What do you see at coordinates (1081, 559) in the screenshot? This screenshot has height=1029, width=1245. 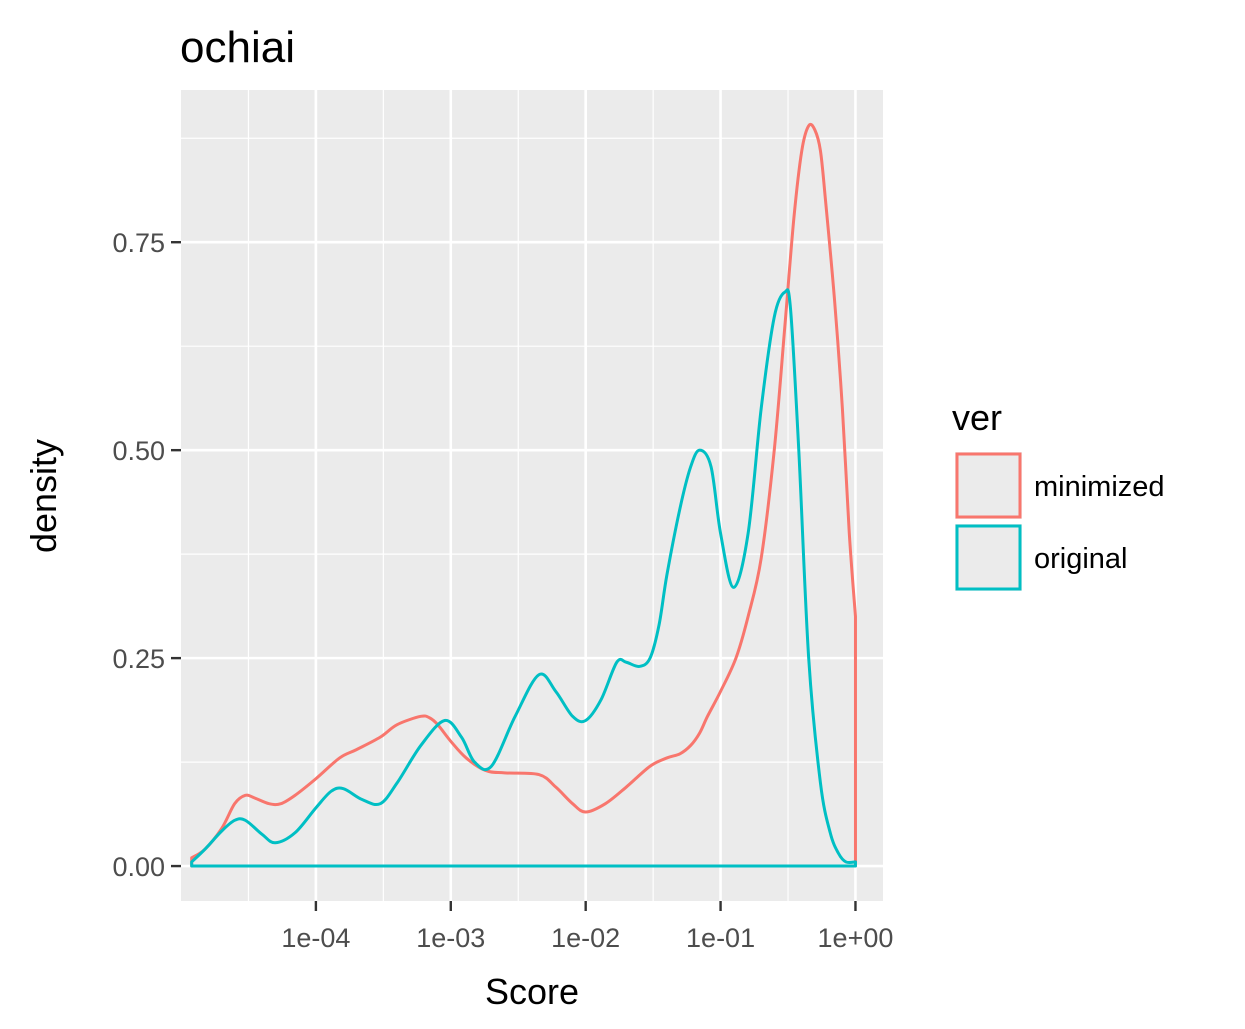 I see `legend-label-original: original` at bounding box center [1081, 559].